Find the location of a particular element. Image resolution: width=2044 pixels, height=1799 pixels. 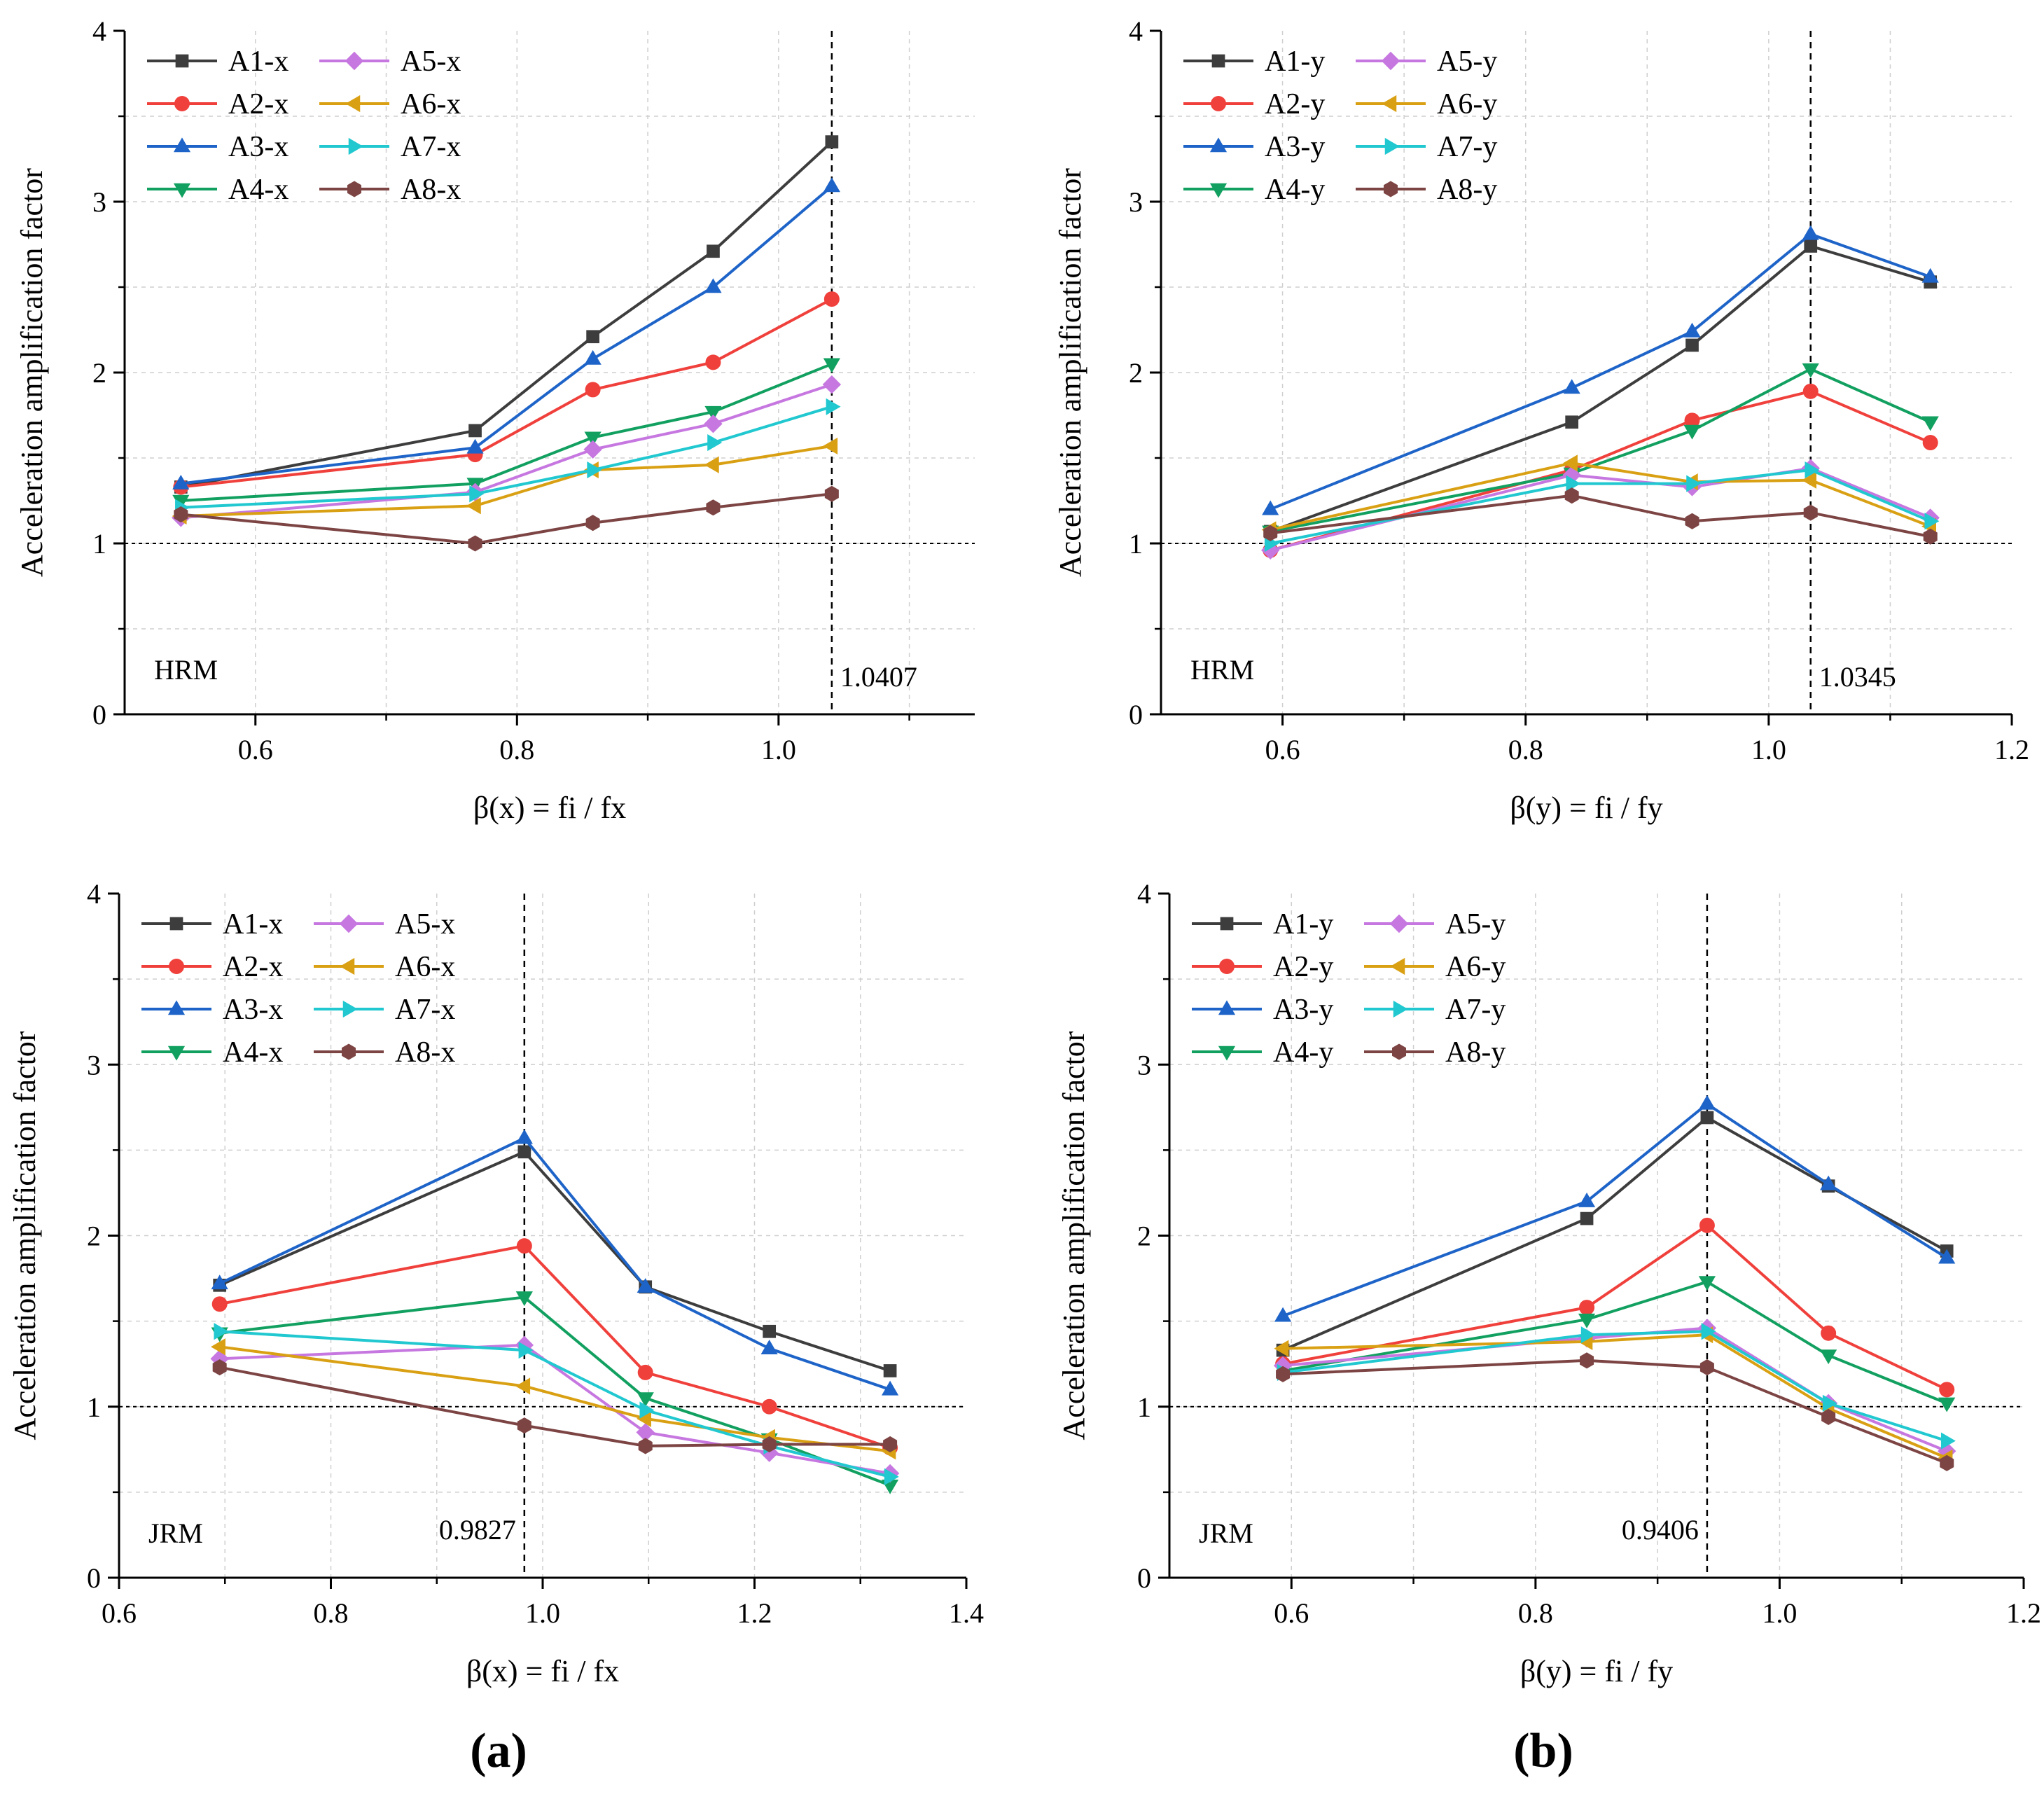

data-point-A5-x is located at coordinates (713, 424).